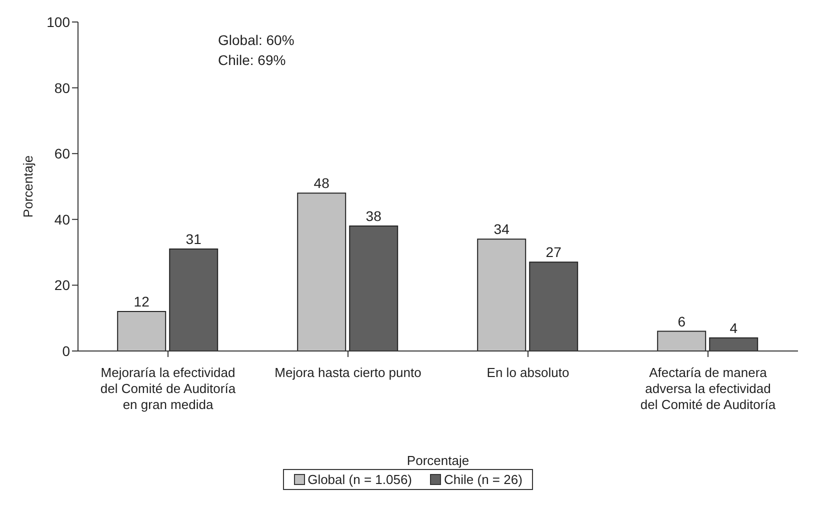 This screenshot has width=817, height=505. I want to click on data-label: 48, so click(322, 183).